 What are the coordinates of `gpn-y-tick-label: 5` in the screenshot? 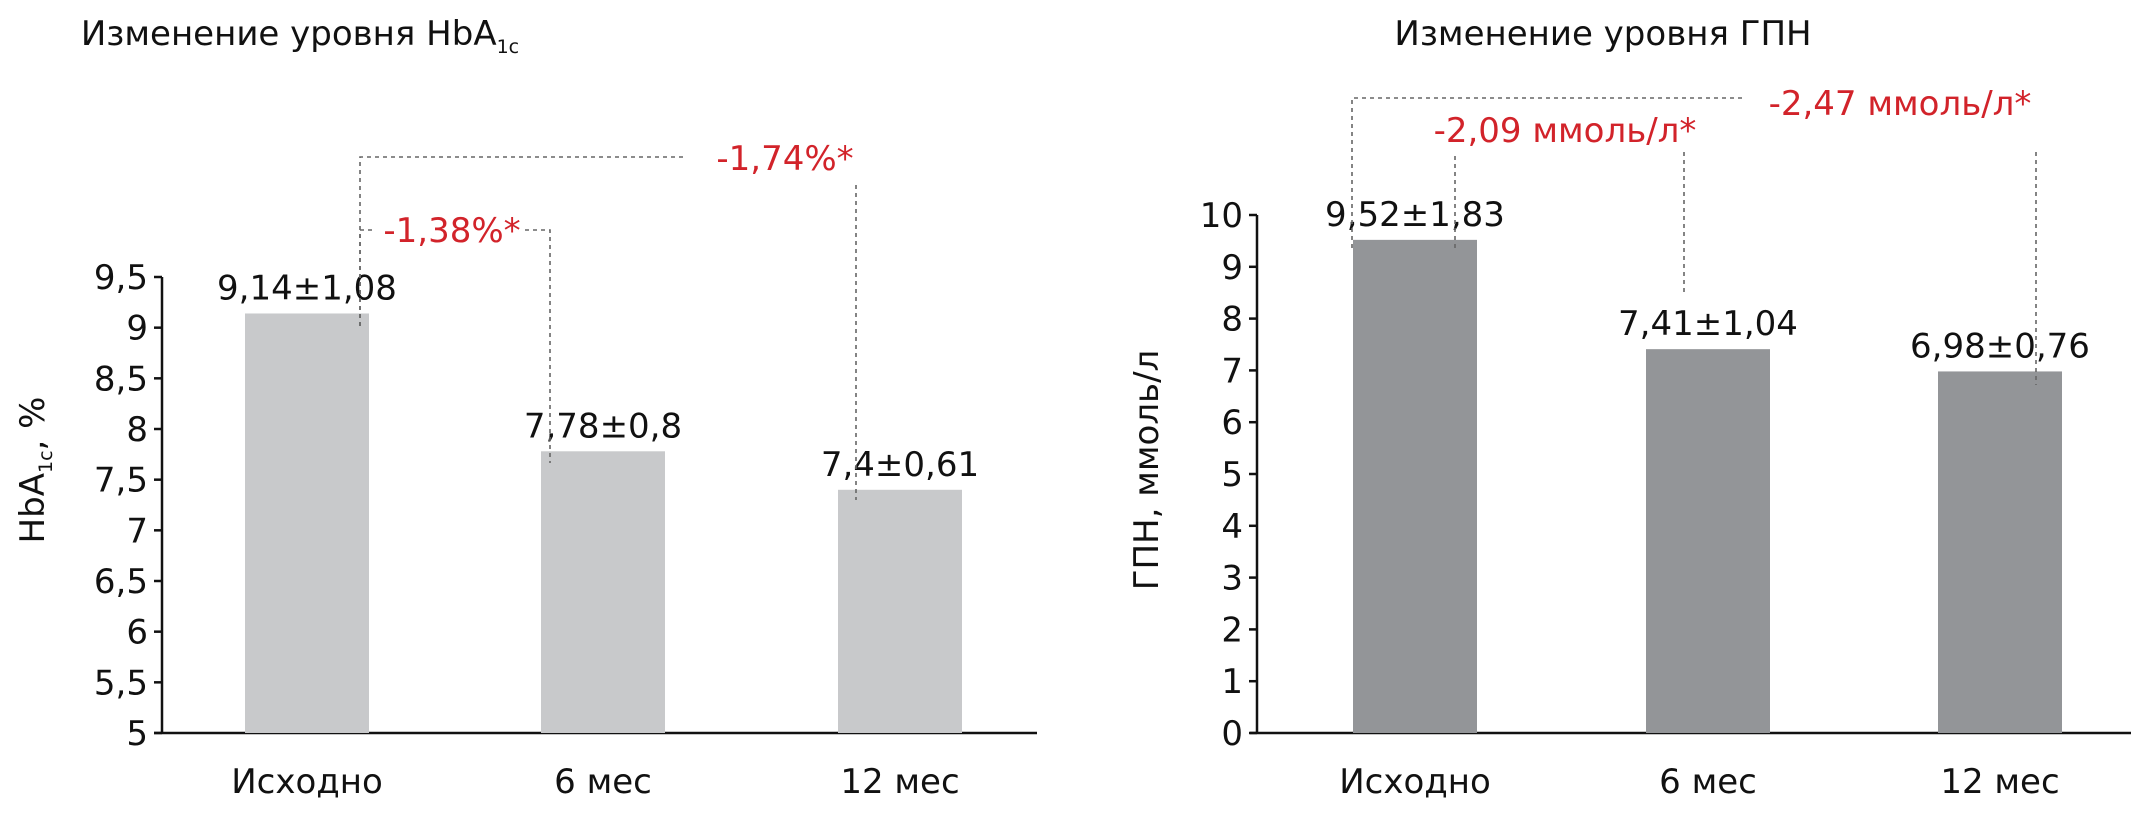 It's located at (1232, 475).